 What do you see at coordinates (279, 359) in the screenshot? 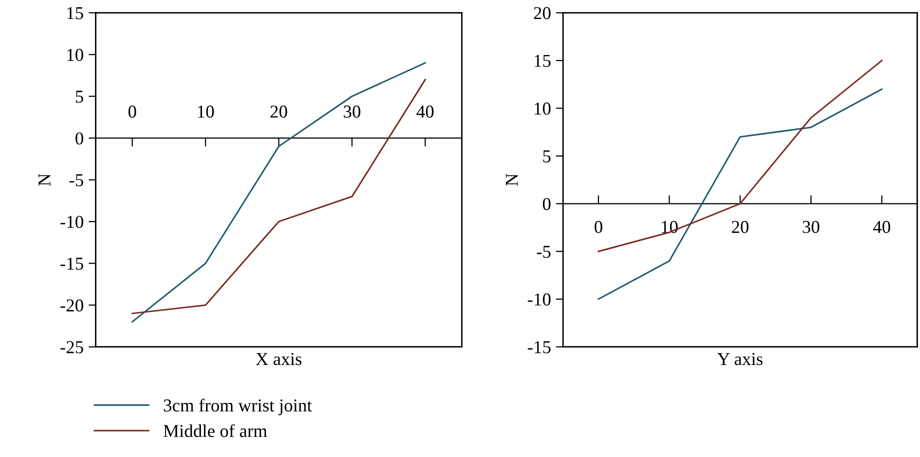
I see `x-axis-title: X axis` at bounding box center [279, 359].